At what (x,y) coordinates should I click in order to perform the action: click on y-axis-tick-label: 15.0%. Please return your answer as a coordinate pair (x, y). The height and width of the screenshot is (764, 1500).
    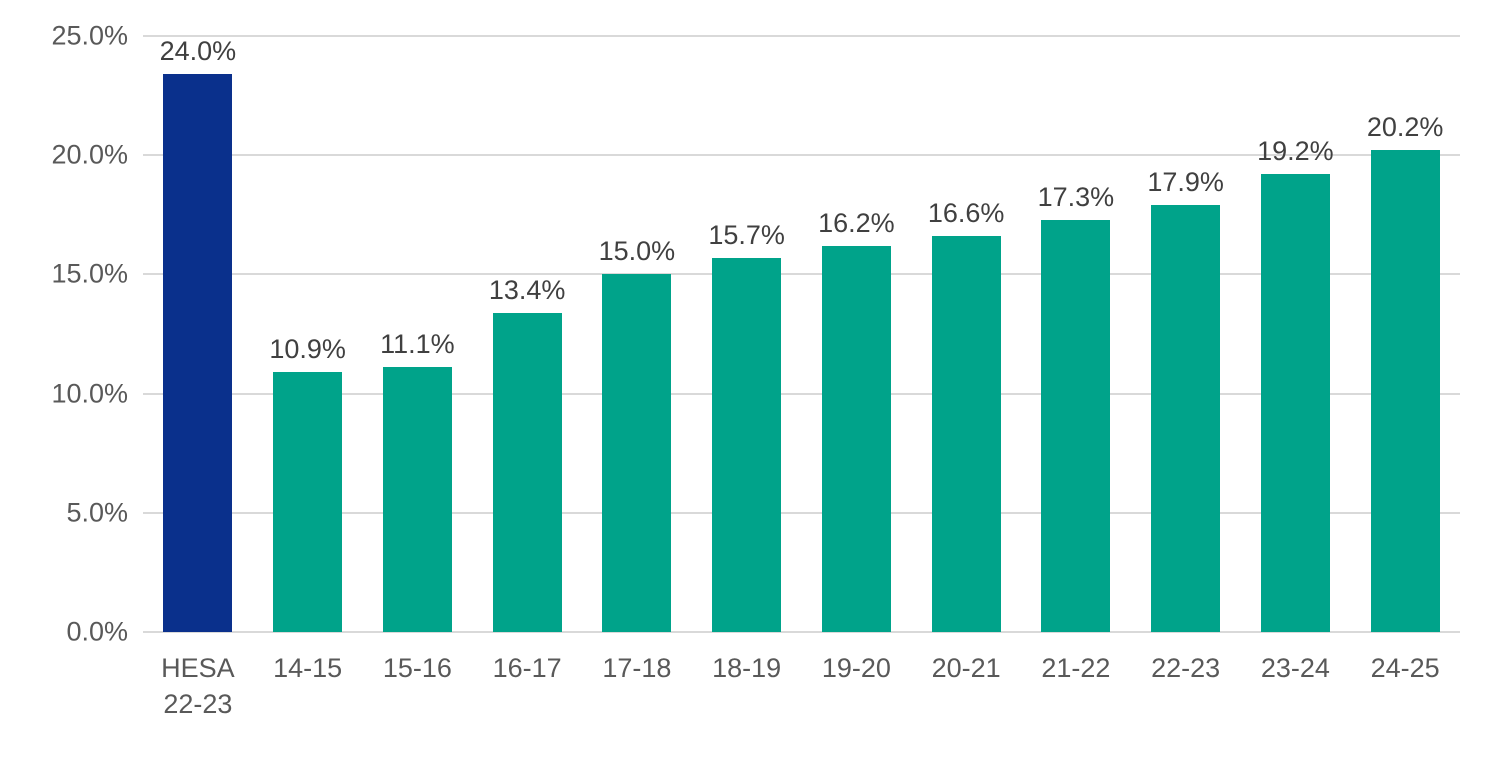
    Looking at the image, I should click on (89, 273).